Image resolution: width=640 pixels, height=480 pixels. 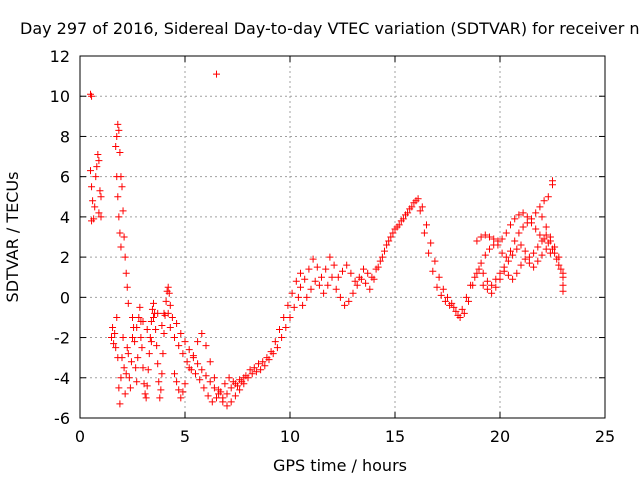 What do you see at coordinates (60, 237) in the screenshot?
I see `y-tick-labels: -6 -4 -2 0 2 4 6 8 10 12` at bounding box center [60, 237].